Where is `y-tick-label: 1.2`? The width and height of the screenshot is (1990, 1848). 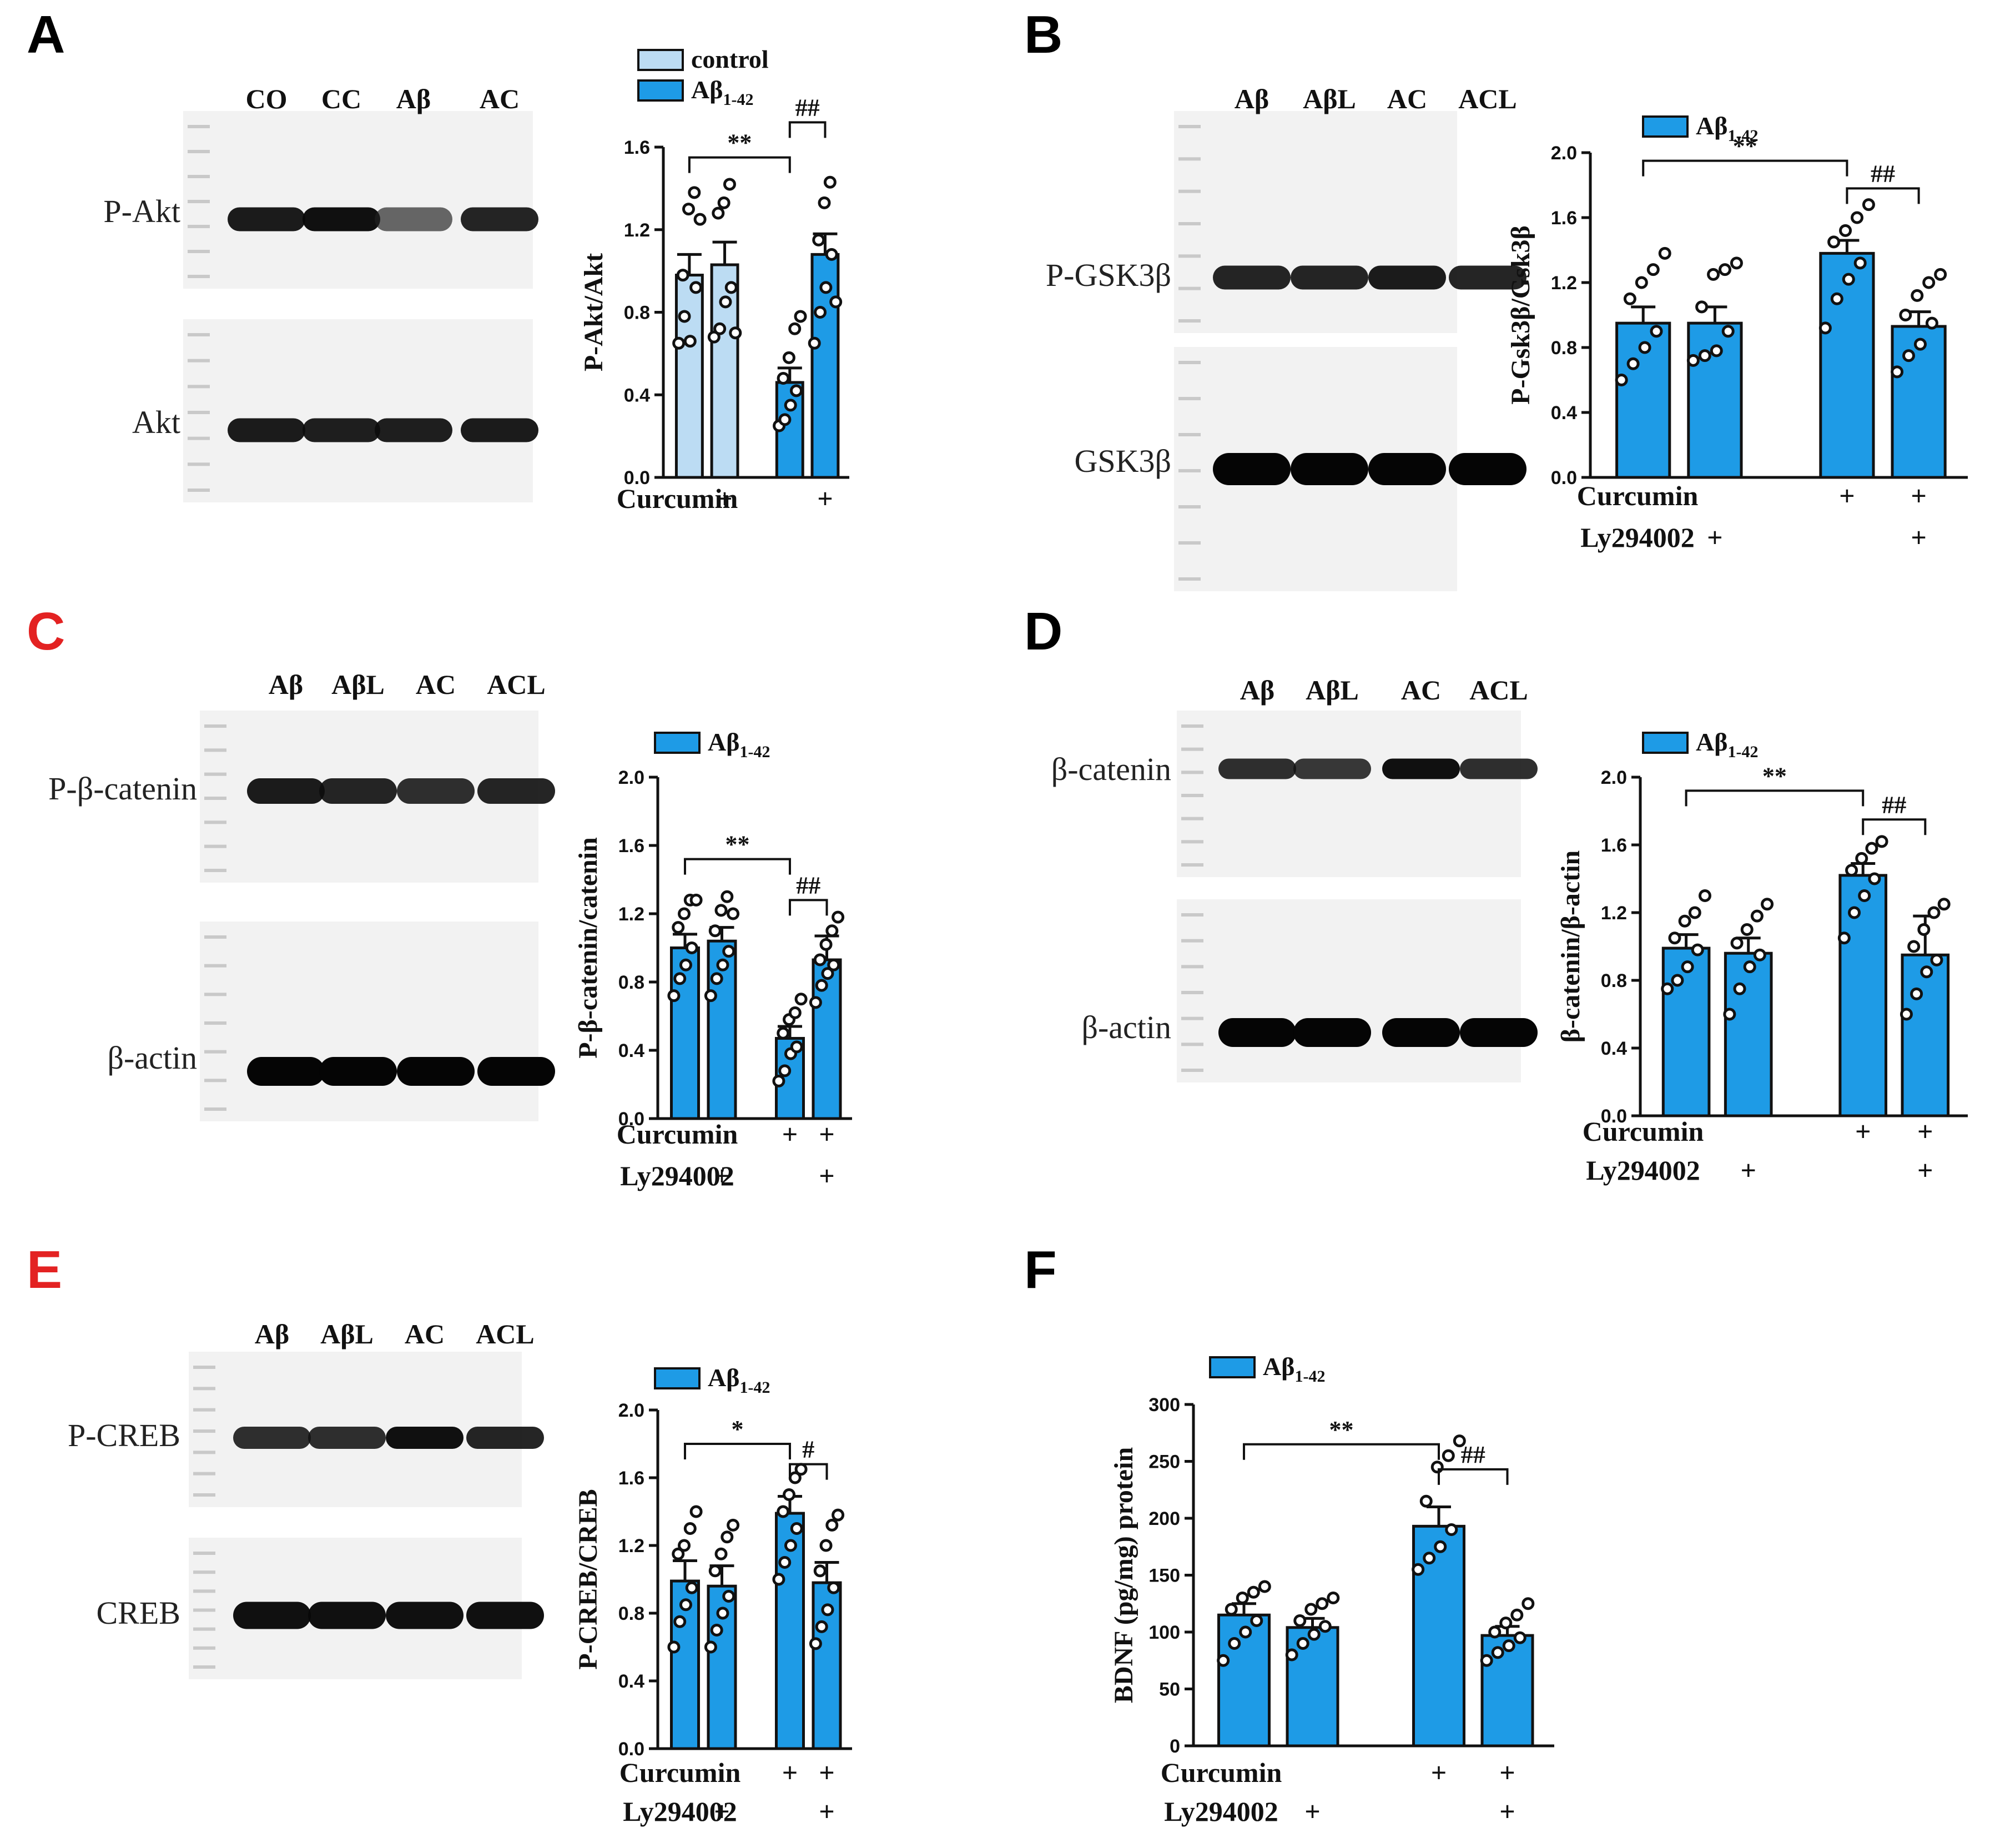
y-tick-label: 1.2 is located at coordinates (1564, 283).